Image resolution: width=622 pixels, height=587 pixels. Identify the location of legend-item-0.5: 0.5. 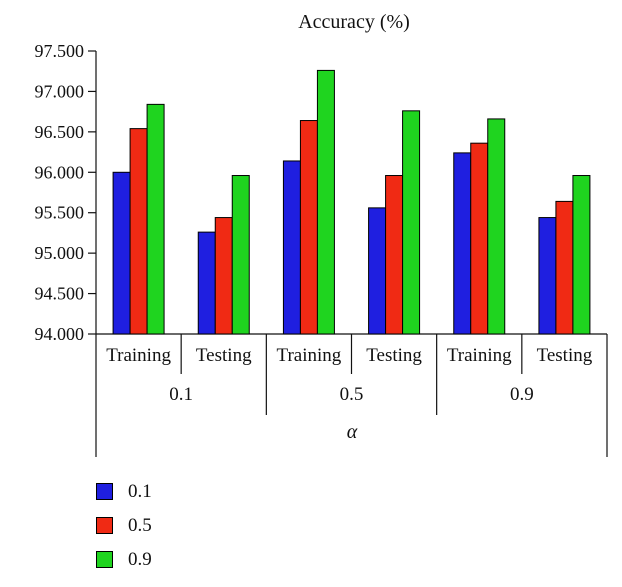
(156, 531).